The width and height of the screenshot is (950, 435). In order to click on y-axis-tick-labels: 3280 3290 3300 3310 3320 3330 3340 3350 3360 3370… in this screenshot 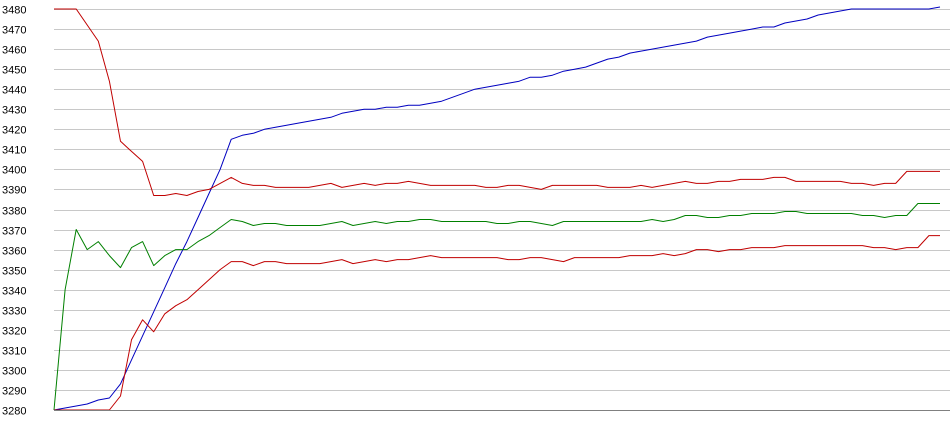, I will do `click(14, 211)`.